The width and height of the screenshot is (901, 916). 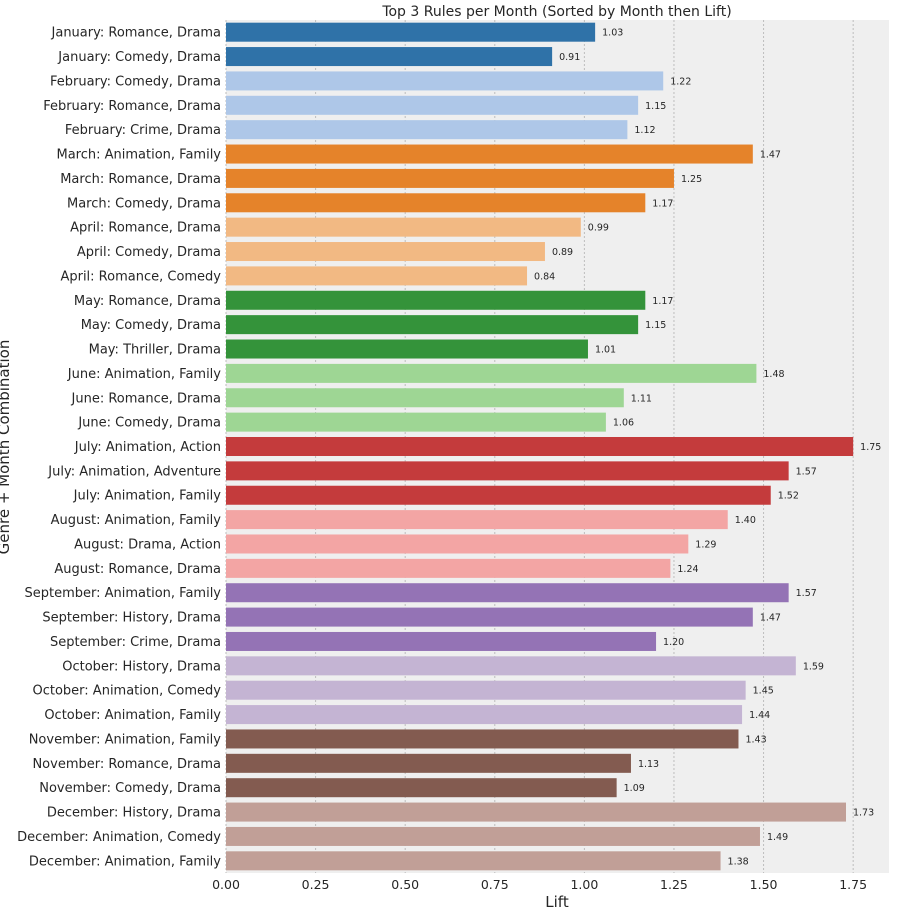 What do you see at coordinates (155, 350) in the screenshot?
I see `y-tick-label: May: Thriller, Drama` at bounding box center [155, 350].